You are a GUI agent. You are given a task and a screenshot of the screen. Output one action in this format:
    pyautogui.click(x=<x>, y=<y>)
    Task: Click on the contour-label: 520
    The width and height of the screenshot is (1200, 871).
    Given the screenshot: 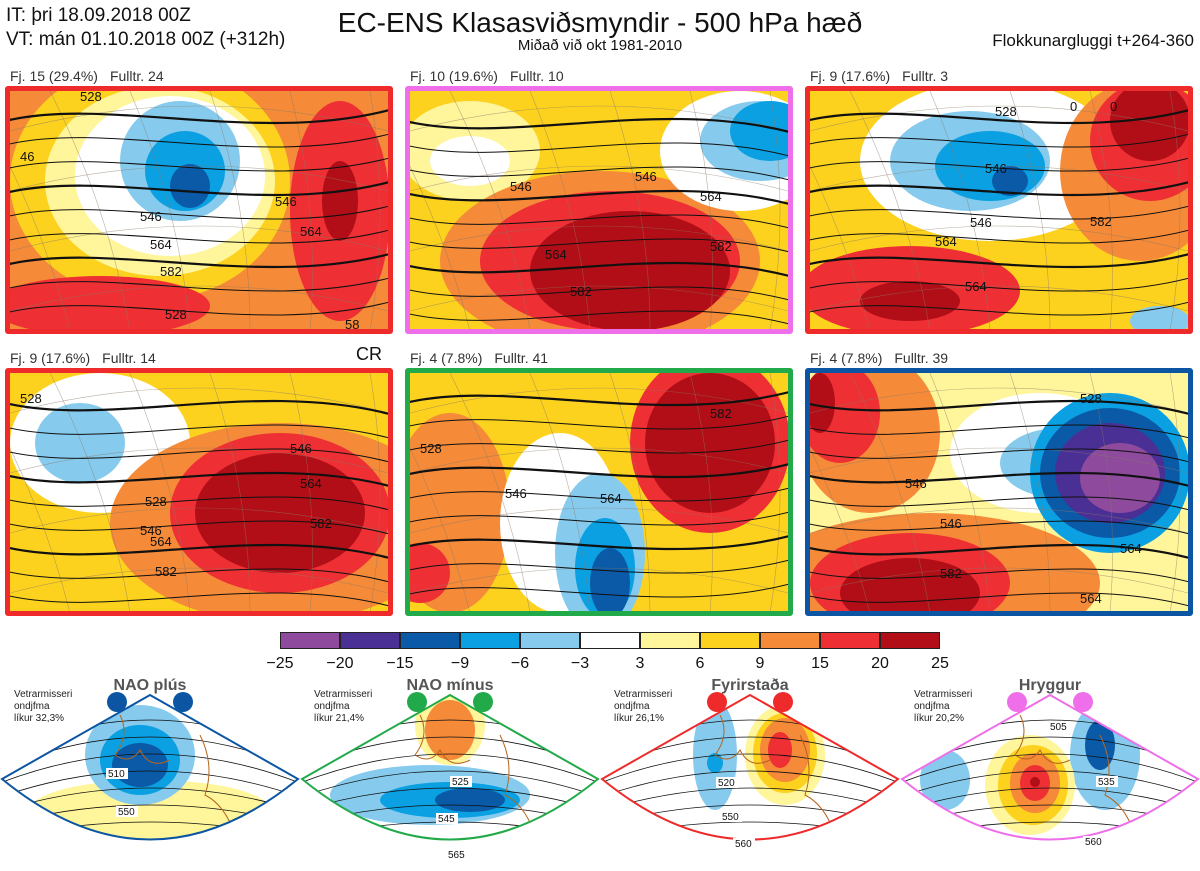 What is the action you would take?
    pyautogui.click(x=726, y=783)
    